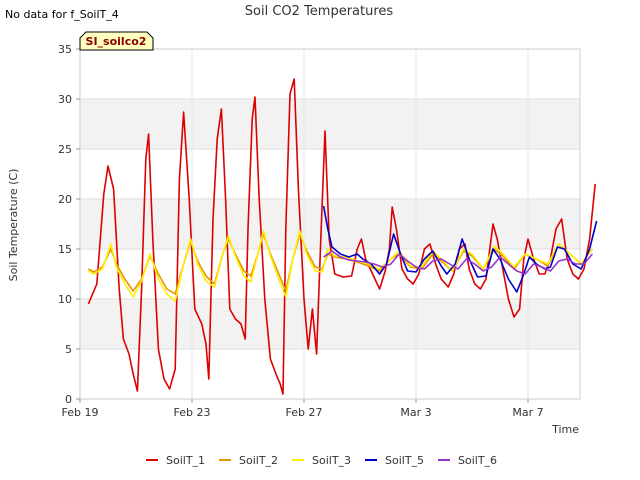 This screenshot has height=480, width=640. I want to click on legend-item-soilt-5: SoilT_5, so click(394, 460).